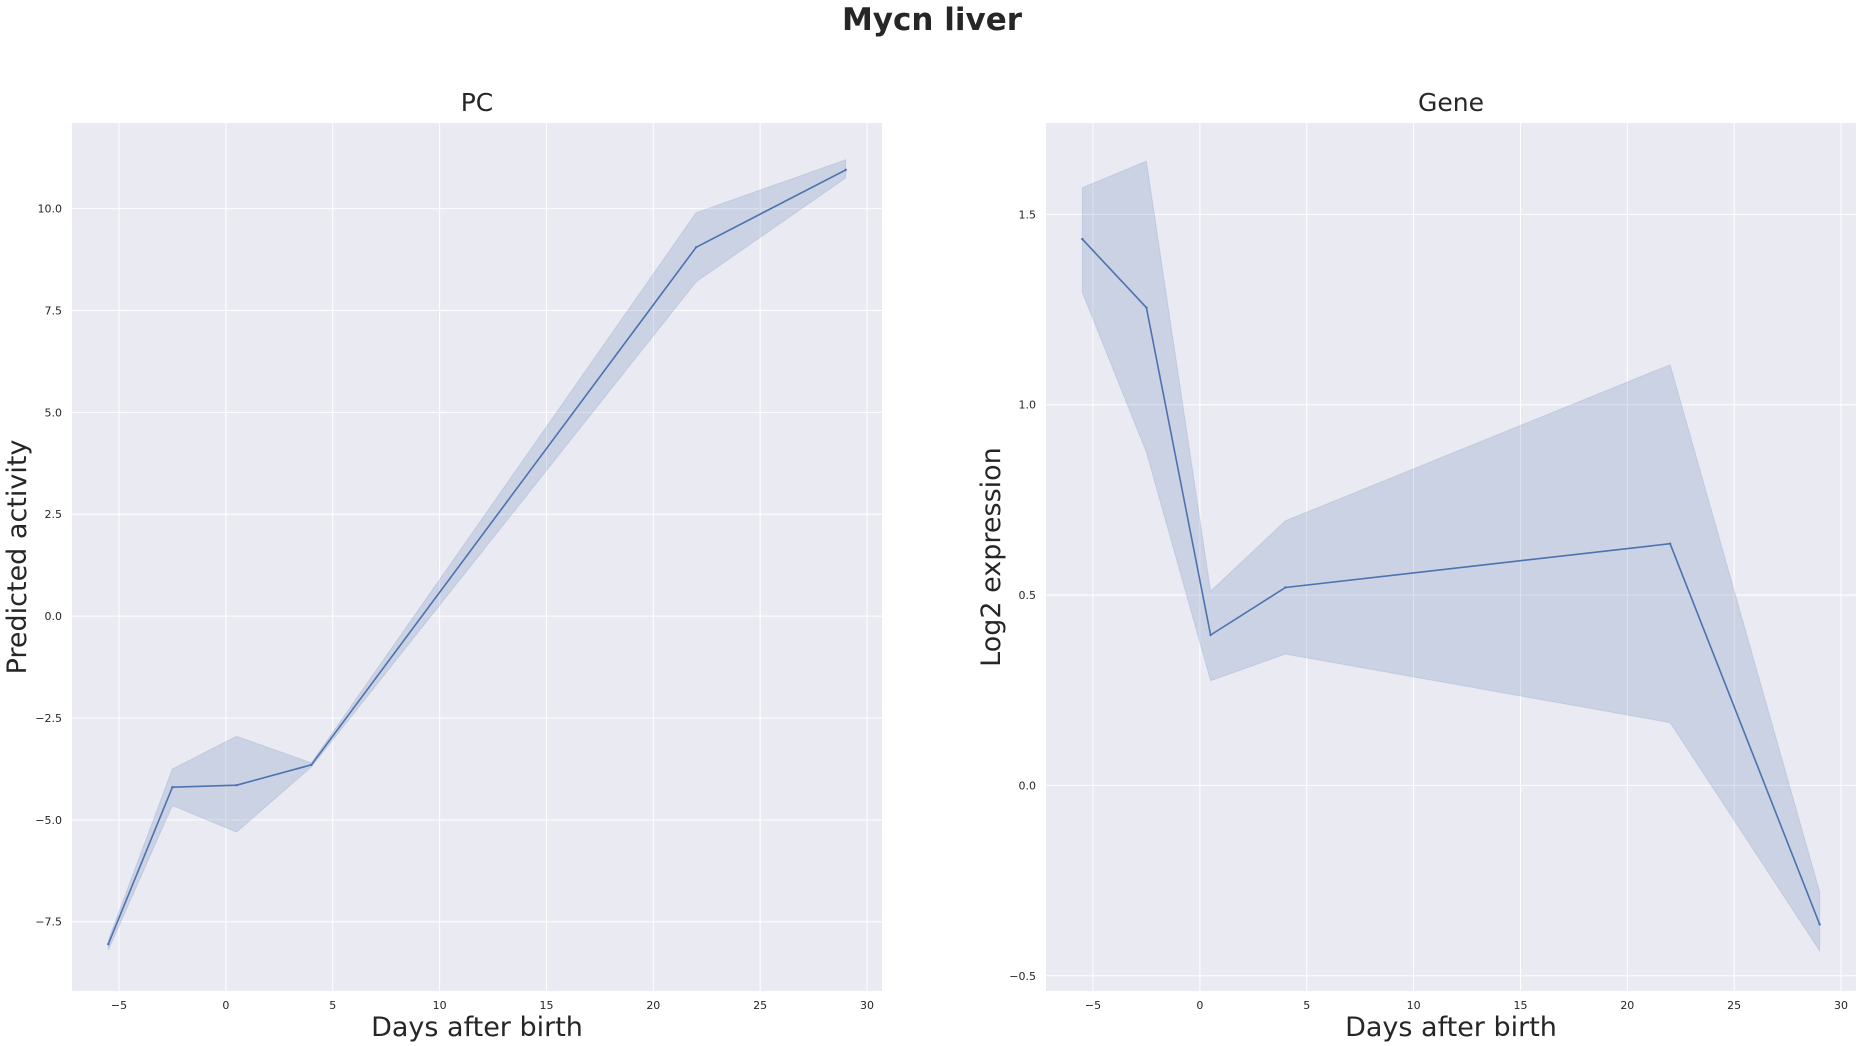 The width and height of the screenshot is (1864, 1046). I want to click on pc-x-tick-label: 15, so click(546, 1005).